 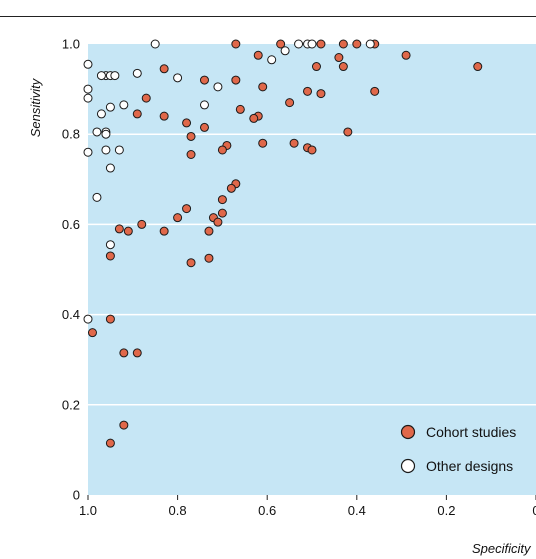 I want to click on y-axis-title: Sensitivity, so click(x=35, y=107).